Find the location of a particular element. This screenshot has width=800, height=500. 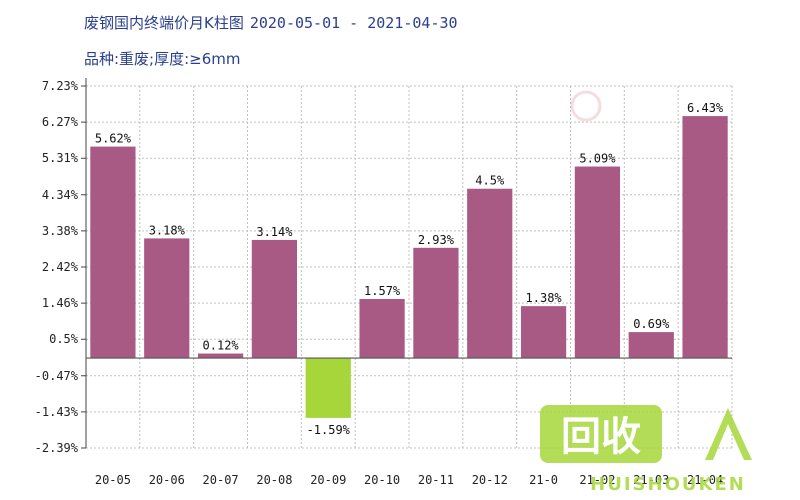

data-label-20-07: 0.12% is located at coordinates (221, 346).